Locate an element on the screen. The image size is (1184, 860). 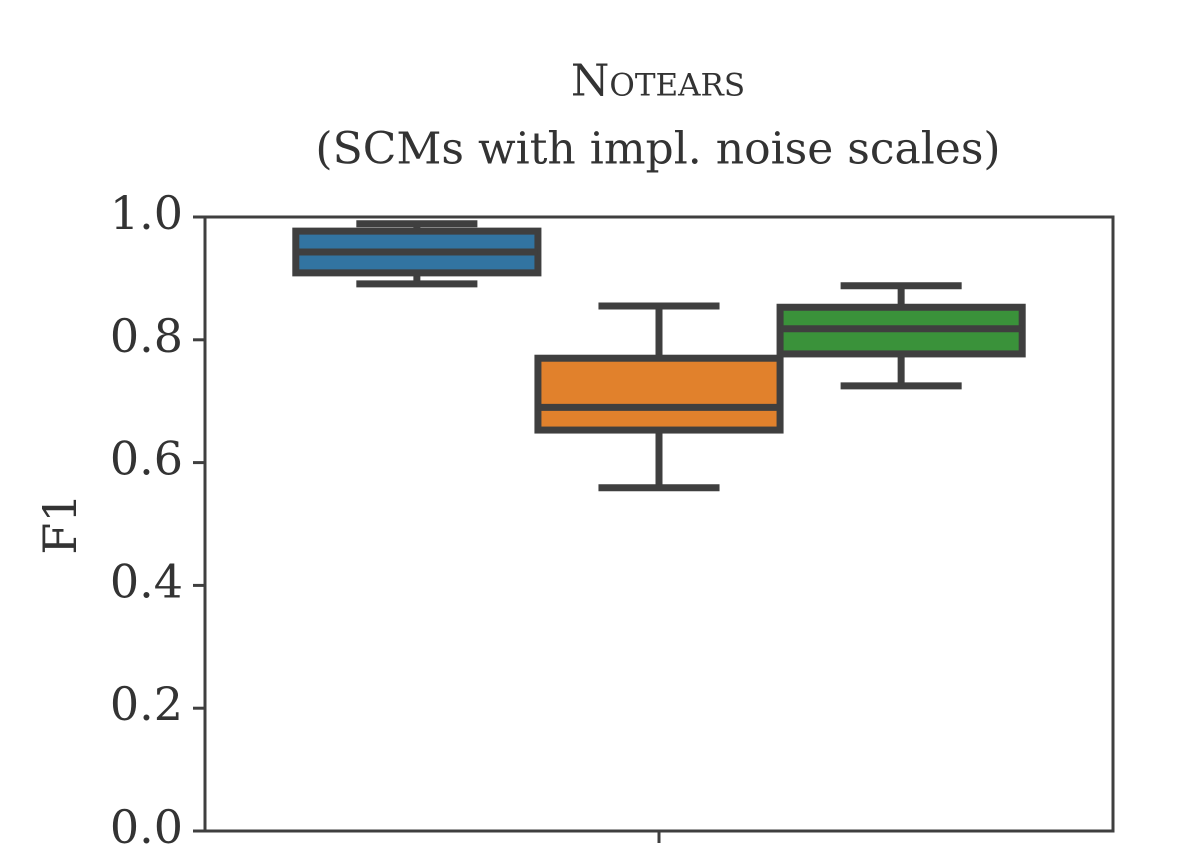
y-axis-label: F1 is located at coordinates (60, 523).